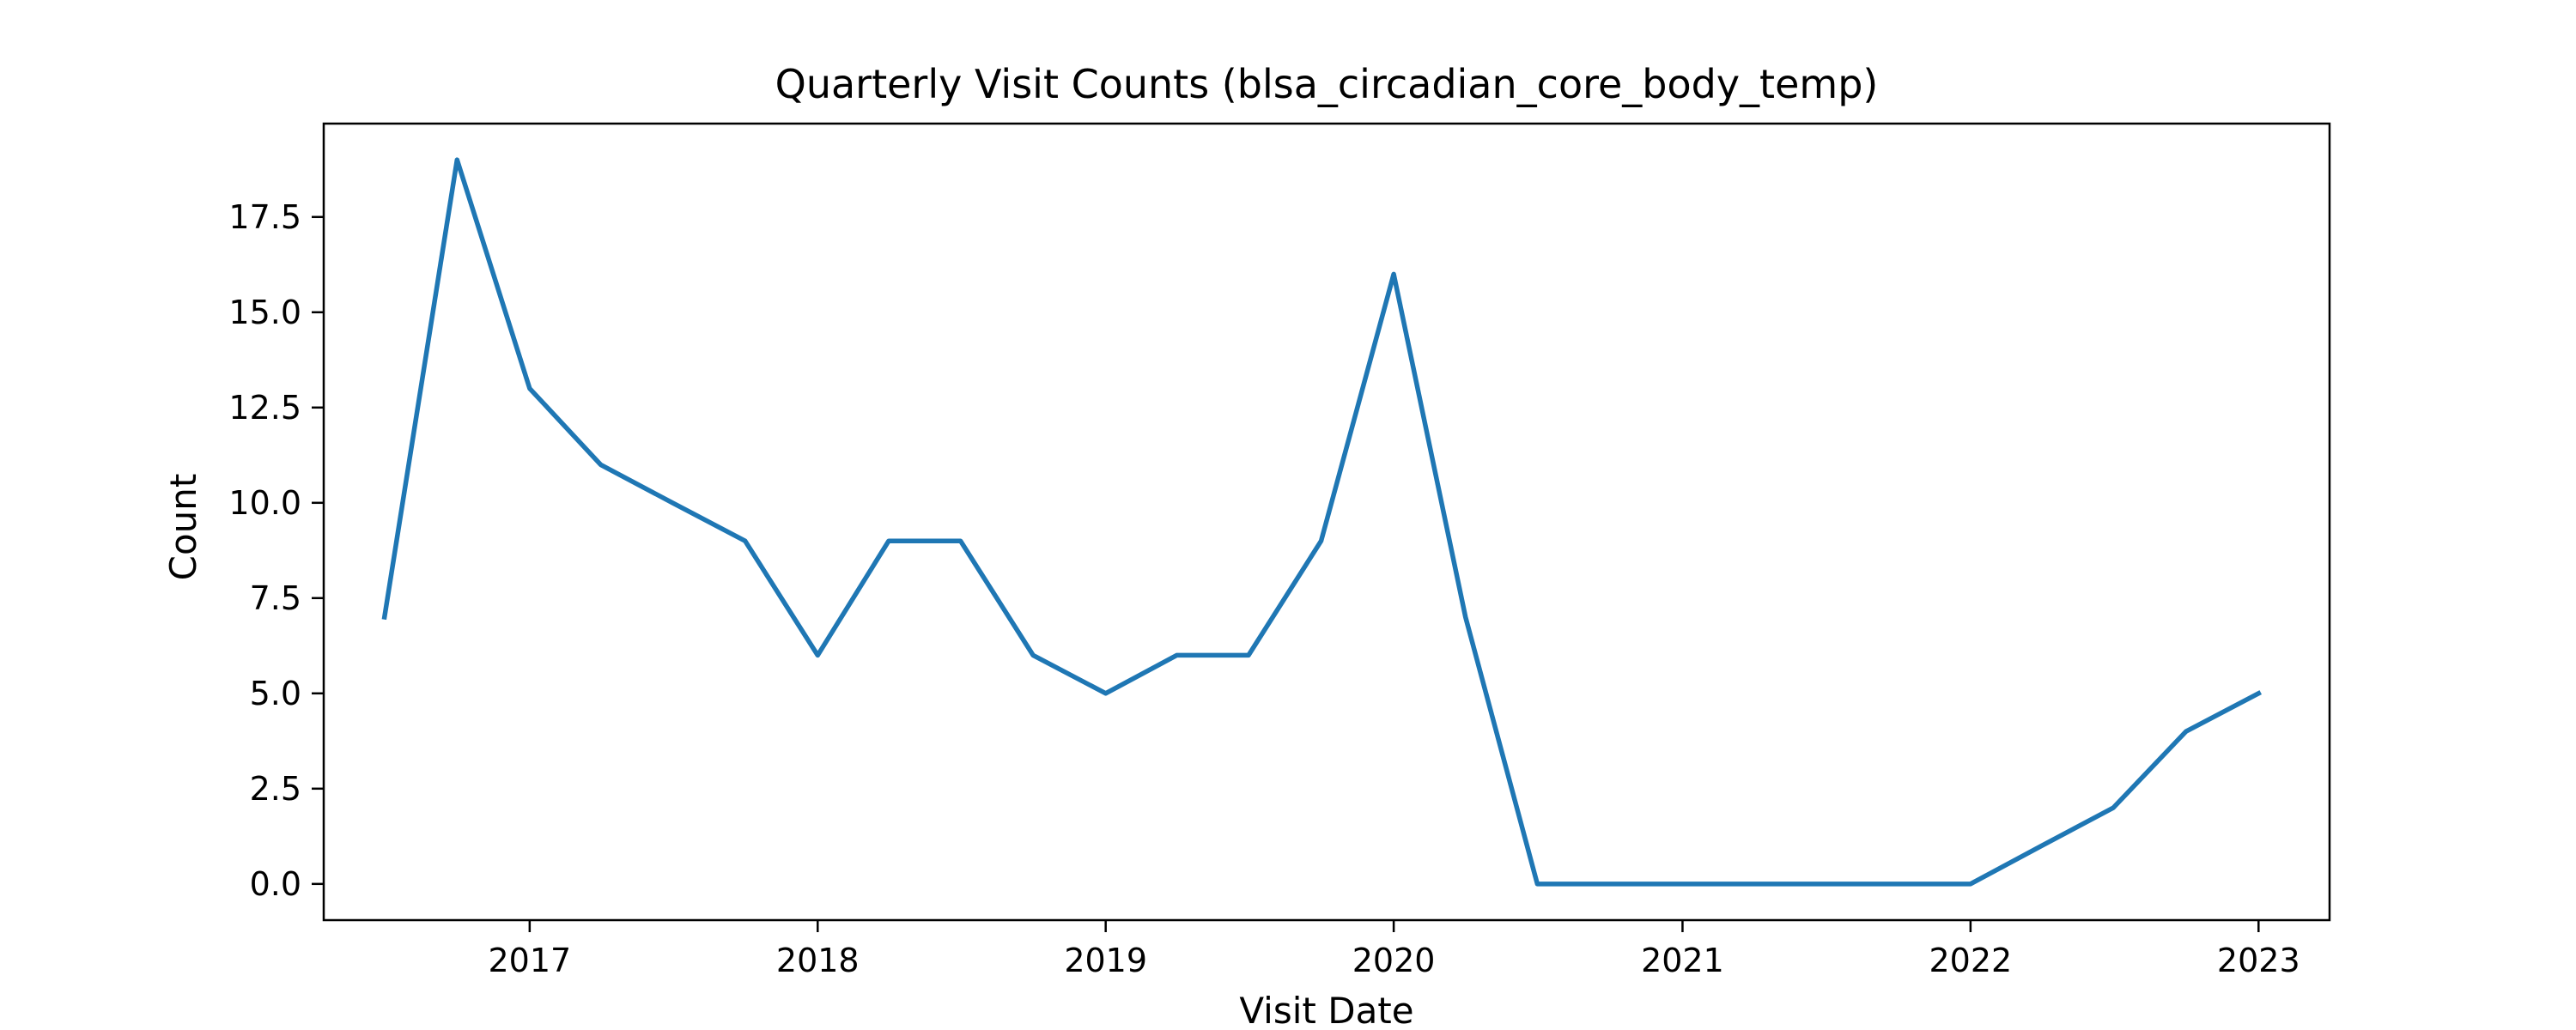 The width and height of the screenshot is (2576, 1030). Describe the element at coordinates (264, 217) in the screenshot. I see `y-tick-label: 17.5` at that location.